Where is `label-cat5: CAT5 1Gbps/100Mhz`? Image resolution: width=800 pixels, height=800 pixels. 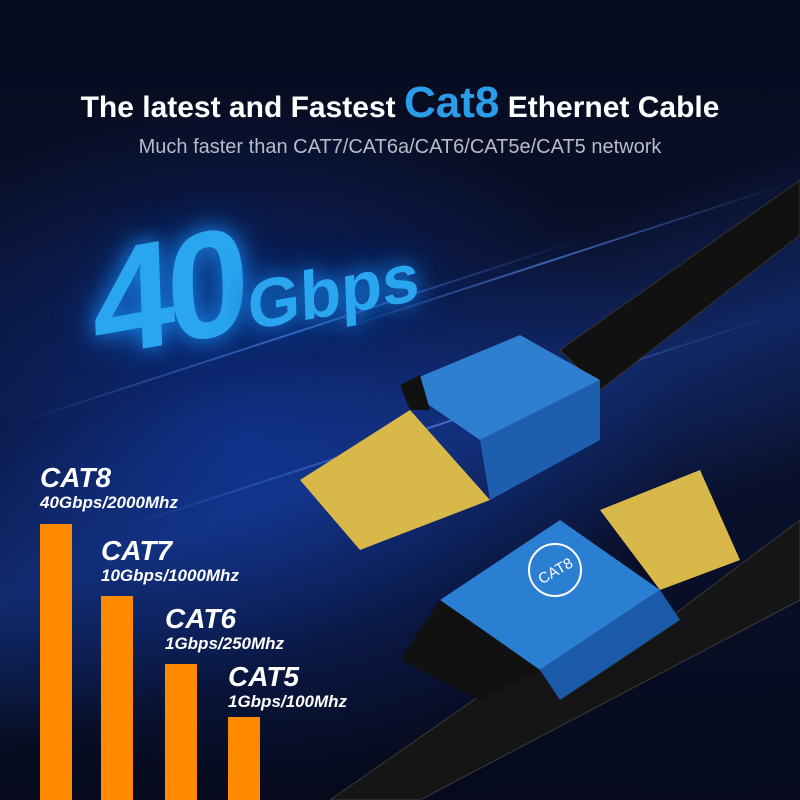 label-cat5: CAT5 1Gbps/100Mhz is located at coordinates (287, 687).